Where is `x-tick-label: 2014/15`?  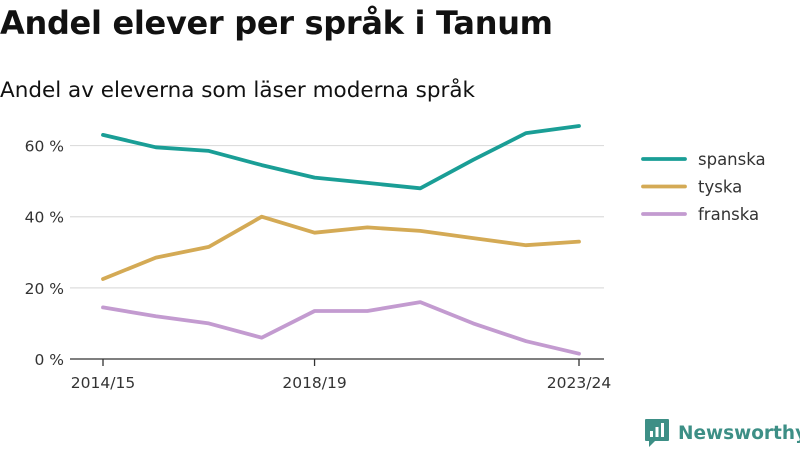 x-tick-label: 2014/15 is located at coordinates (103, 383).